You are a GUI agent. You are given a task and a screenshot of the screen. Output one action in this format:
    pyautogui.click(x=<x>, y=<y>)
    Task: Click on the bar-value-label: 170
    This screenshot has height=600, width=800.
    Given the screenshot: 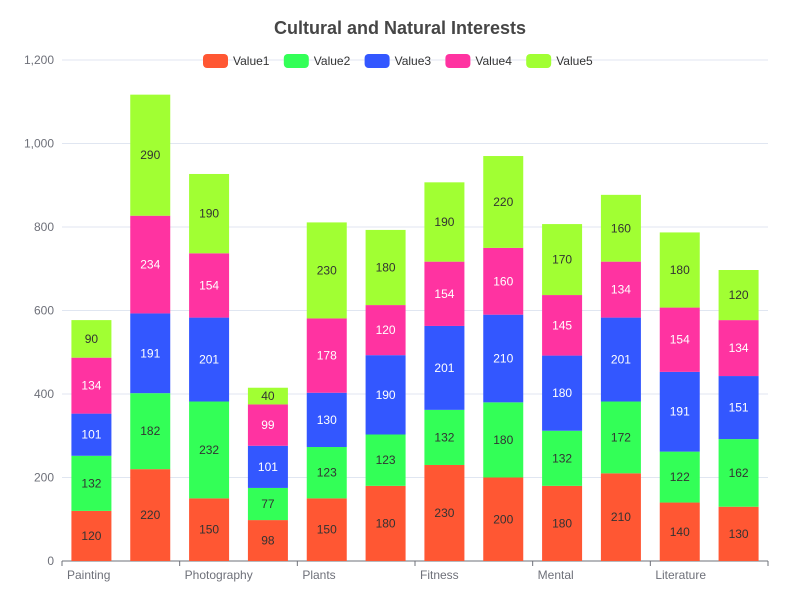 What is the action you would take?
    pyautogui.click(x=562, y=260)
    